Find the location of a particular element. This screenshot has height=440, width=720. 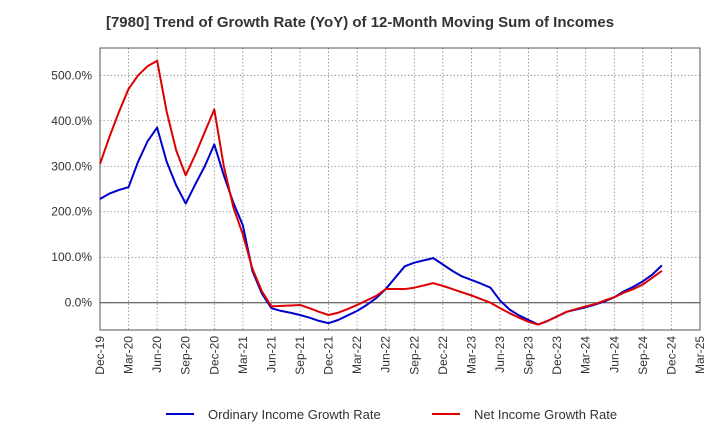

y-tick-label: 400.0% is located at coordinates (71, 121).